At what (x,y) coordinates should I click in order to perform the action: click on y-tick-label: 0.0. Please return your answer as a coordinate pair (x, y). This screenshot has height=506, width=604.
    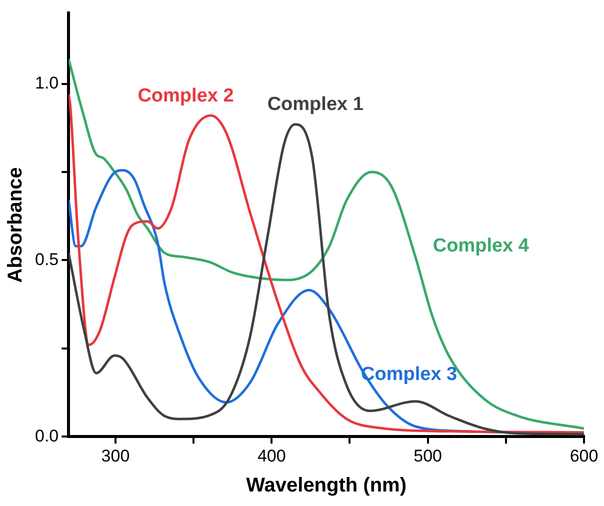
    Looking at the image, I should click on (46, 436).